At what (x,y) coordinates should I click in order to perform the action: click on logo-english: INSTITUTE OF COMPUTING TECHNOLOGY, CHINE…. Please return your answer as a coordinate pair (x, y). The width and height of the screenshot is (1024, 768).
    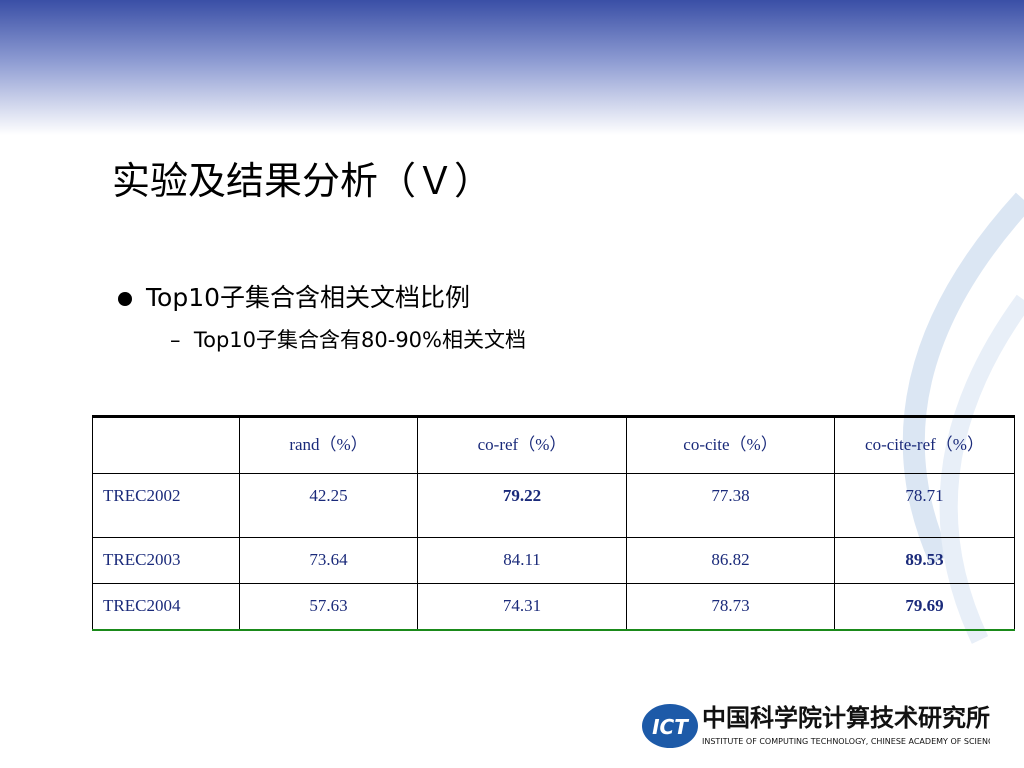
    Looking at the image, I should click on (846, 741).